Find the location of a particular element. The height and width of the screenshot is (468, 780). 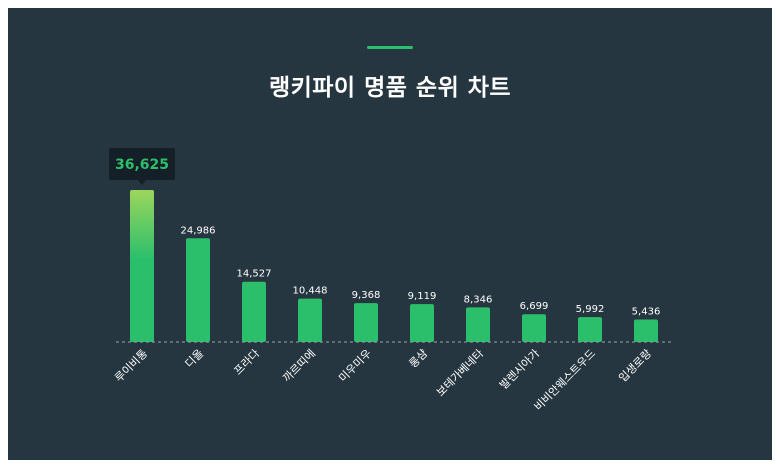

category-label: 발렌시아가 is located at coordinates (519, 369).